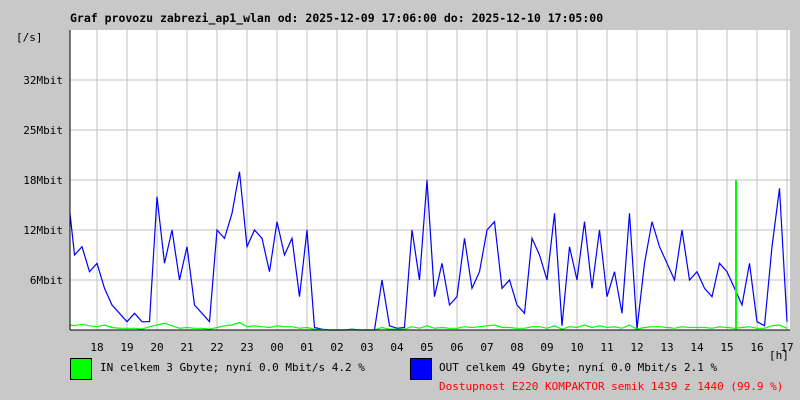  I want to click on legend-in-text: IN celkem 3 Gbyte; nyní 0.0 Mbit/s 4.2 %, so click(232, 367).